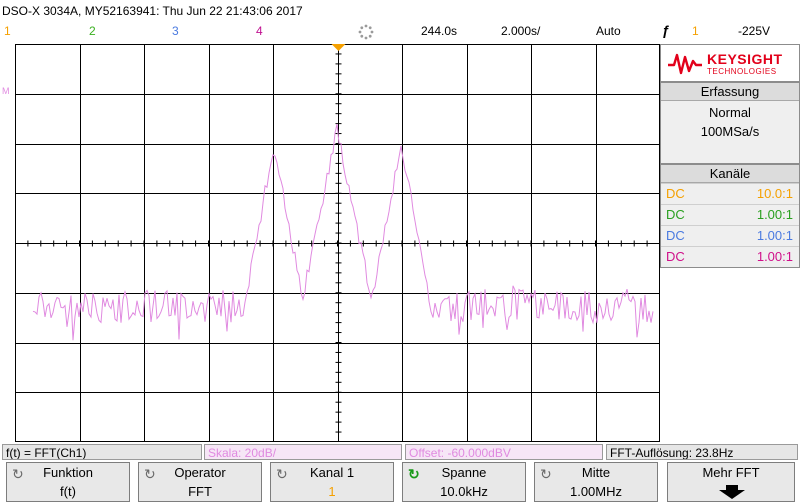 The height and width of the screenshot is (503, 800). I want to click on channel-2-number: 2, so click(92, 31).